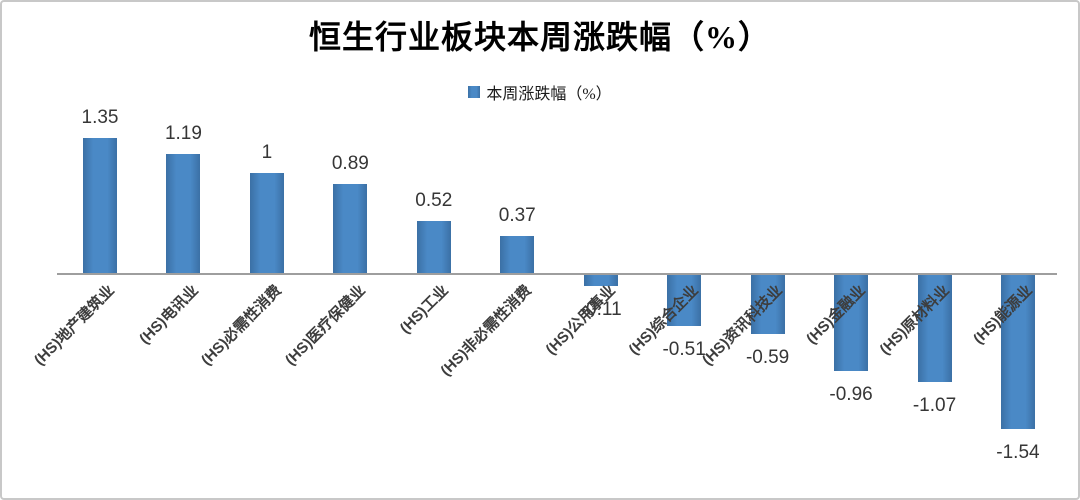 This screenshot has width=1080, height=500. Describe the element at coordinates (600, 309) in the screenshot. I see `bar-value-label: -0.11` at that location.